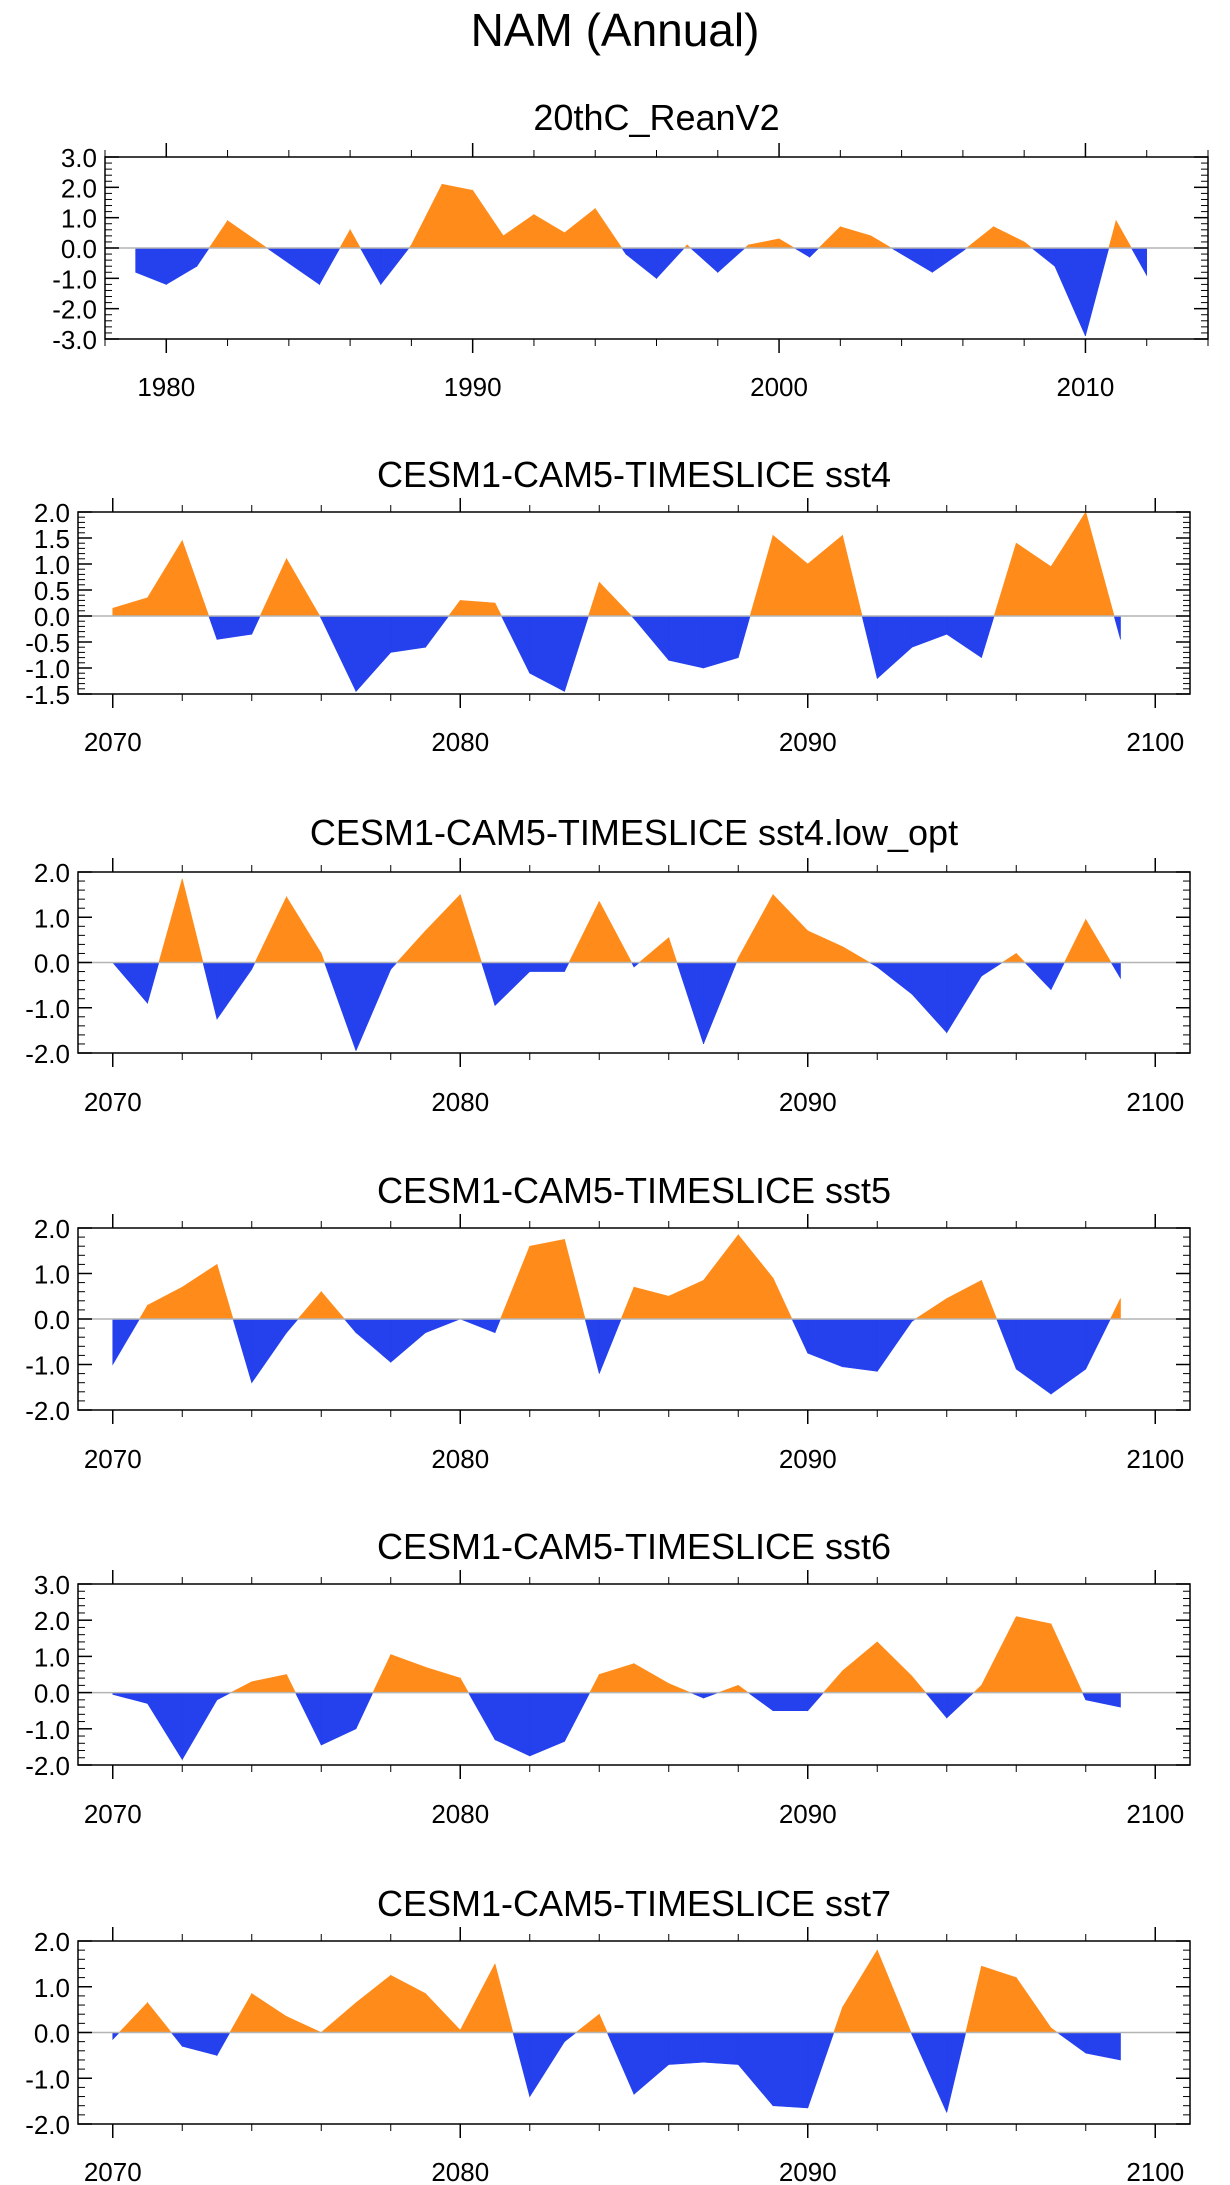 The height and width of the screenshot is (2185, 1230). What do you see at coordinates (52, 873) in the screenshot?
I see `y-tick-label: 2.0` at bounding box center [52, 873].